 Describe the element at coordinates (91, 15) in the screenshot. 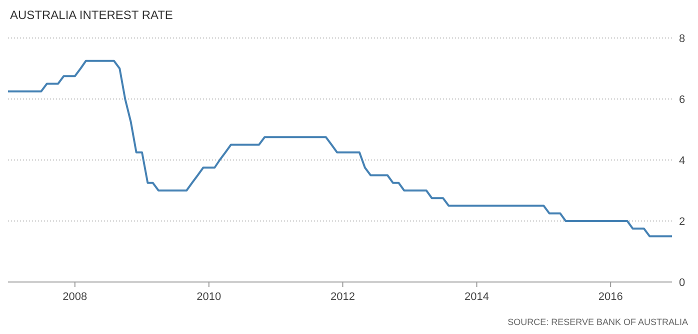

I see `chart-title: AUSTRALIA INTEREST RATE` at that location.